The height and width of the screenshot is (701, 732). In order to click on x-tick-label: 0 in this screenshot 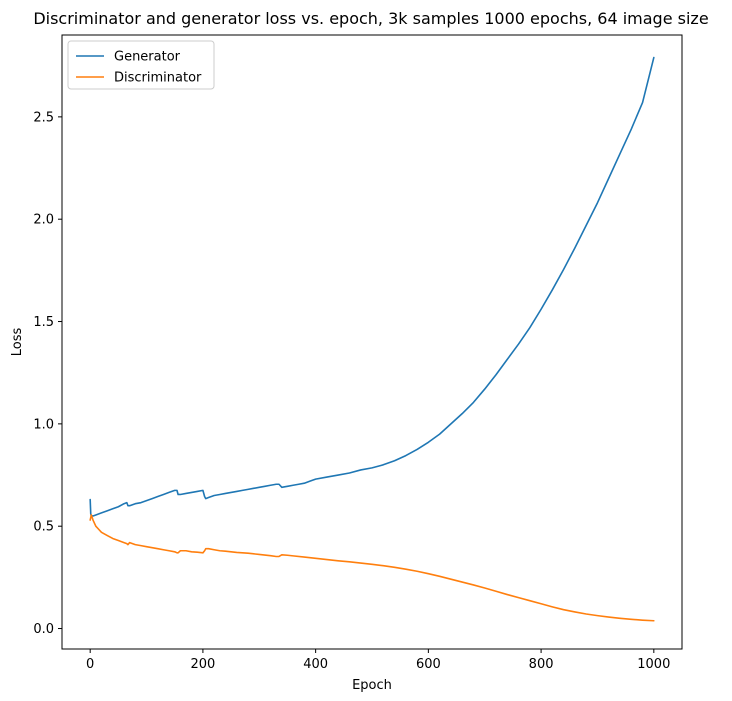, I will do `click(90, 664)`.